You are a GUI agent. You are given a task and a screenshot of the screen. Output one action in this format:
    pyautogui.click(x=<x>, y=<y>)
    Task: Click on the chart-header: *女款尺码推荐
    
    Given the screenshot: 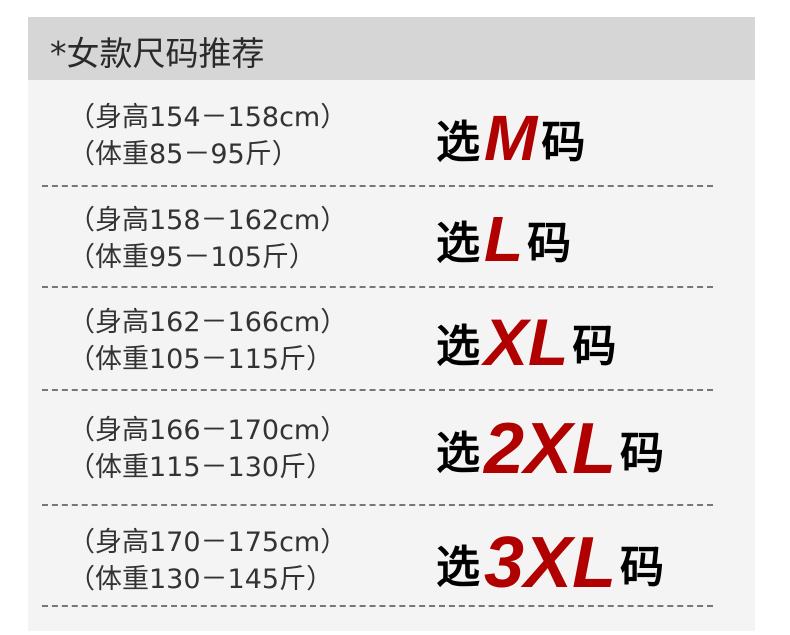 What is the action you would take?
    pyautogui.click(x=391, y=48)
    